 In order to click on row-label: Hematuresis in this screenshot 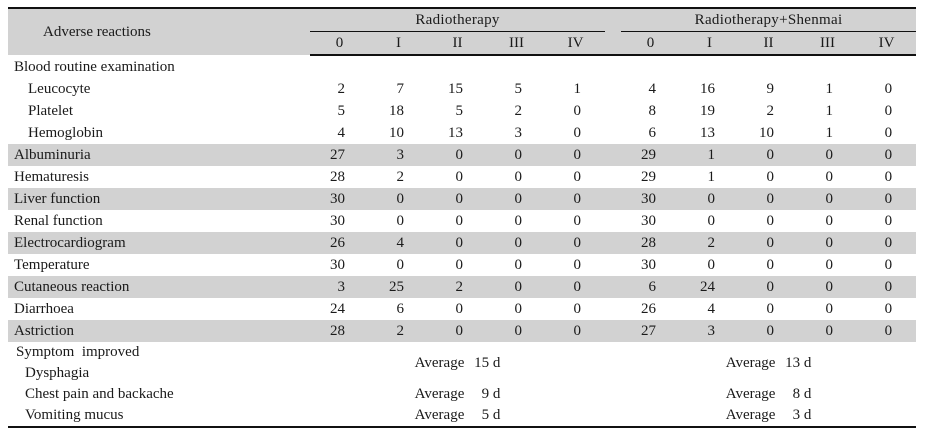, I will do `click(51, 177)`.